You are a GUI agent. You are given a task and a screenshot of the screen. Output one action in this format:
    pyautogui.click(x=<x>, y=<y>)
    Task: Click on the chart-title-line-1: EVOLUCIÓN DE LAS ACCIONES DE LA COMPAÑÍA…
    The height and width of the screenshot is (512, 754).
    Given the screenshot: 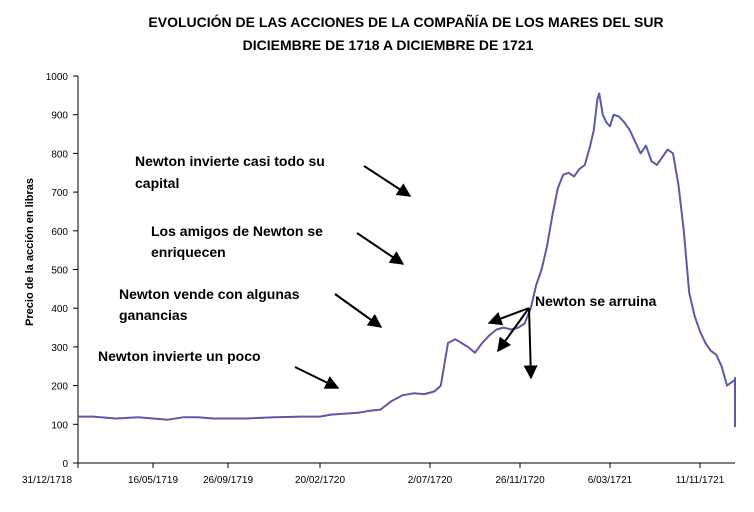 What is the action you would take?
    pyautogui.click(x=405, y=21)
    